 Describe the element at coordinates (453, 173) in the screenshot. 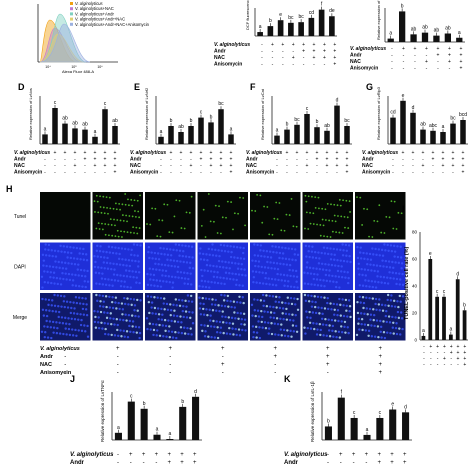

I see `panel-G-treatment-sign: -` at that location.